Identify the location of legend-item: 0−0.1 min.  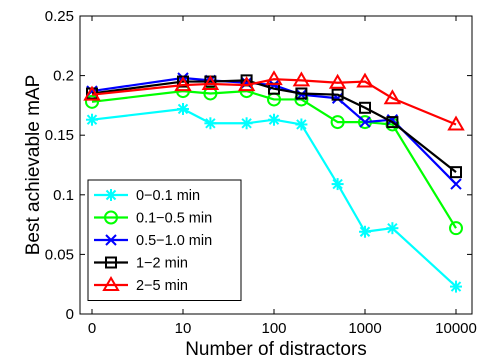
(147, 196).